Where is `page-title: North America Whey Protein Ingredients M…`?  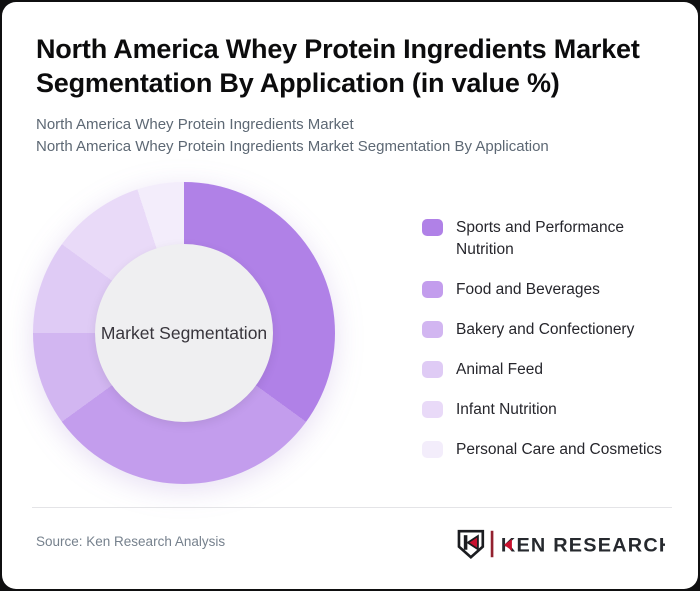 page-title: North America Whey Protein Ingredients M… is located at coordinates (356, 66).